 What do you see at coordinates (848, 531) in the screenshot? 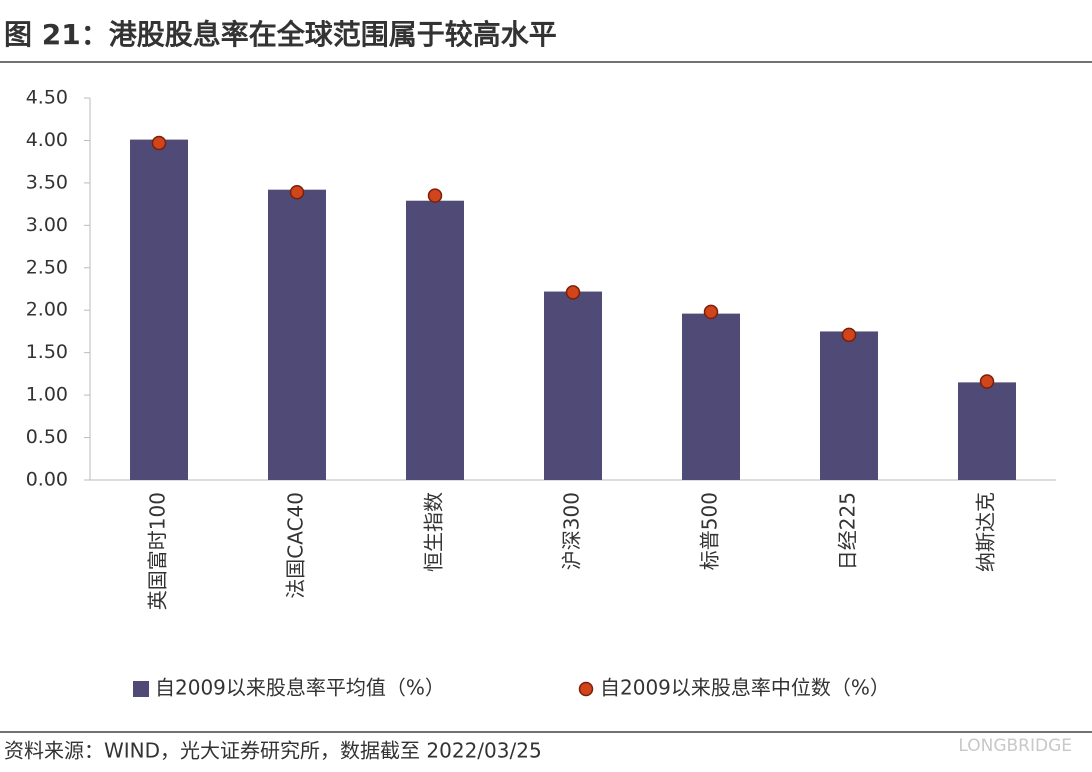
I see `x-tick-label: 日经225` at bounding box center [848, 531].